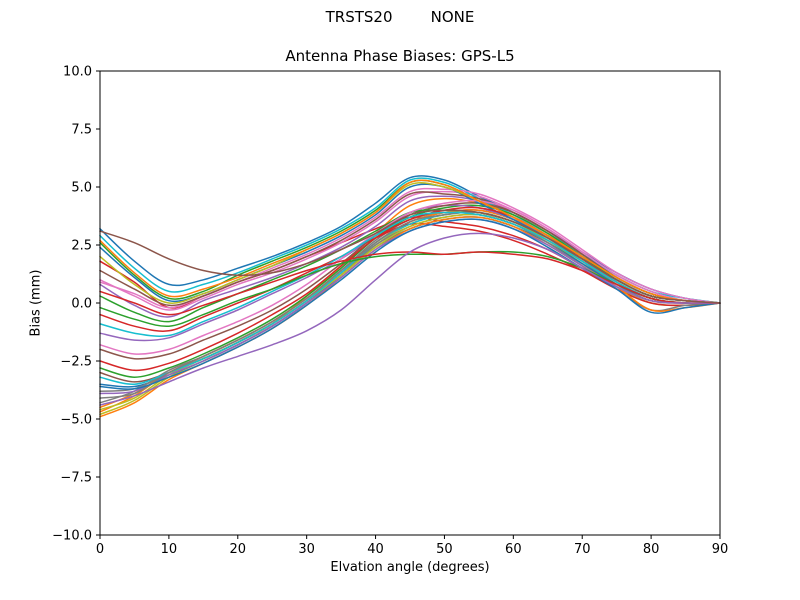 The width and height of the screenshot is (800, 600). I want to click on x-tick-label: 10, so click(169, 549).